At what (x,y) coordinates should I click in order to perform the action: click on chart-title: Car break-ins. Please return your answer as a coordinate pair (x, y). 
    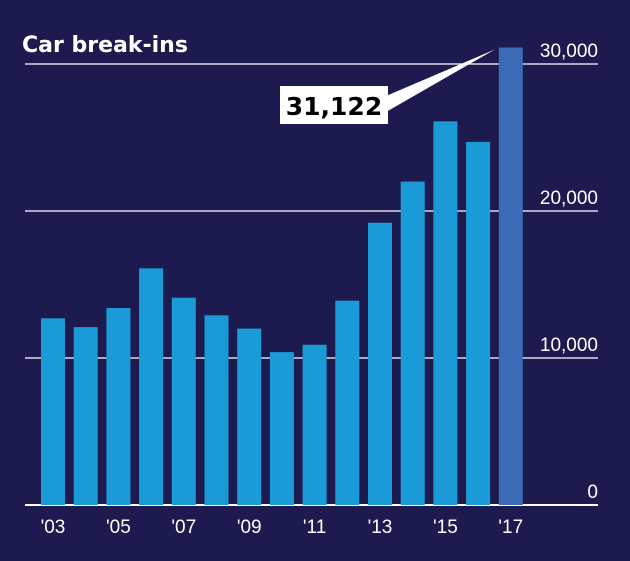
    Looking at the image, I should click on (105, 45).